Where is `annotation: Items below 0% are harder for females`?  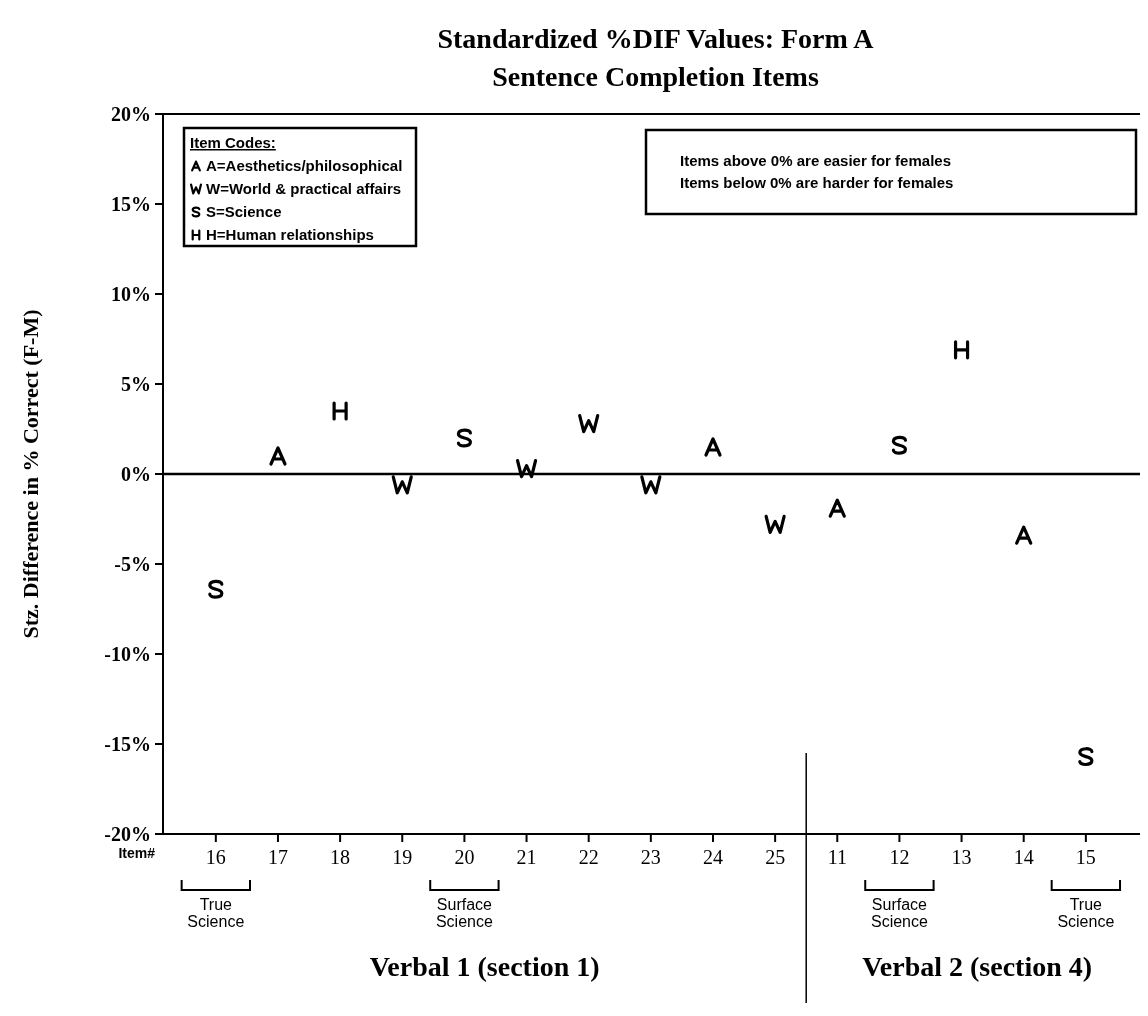 annotation: Items below 0% are harder for females is located at coordinates (817, 182).